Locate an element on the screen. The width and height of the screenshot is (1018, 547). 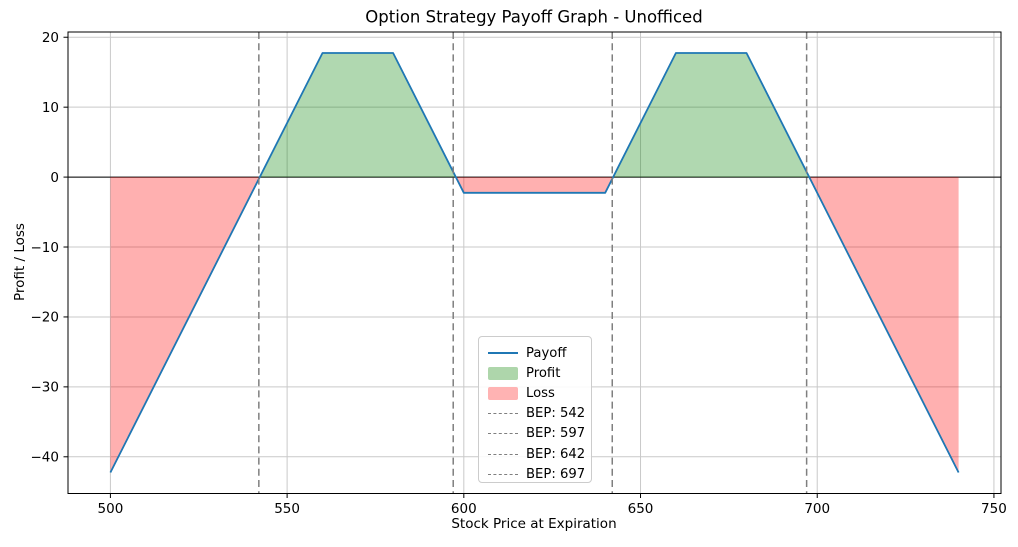
x-tick-label: 600 is located at coordinates (464, 509).